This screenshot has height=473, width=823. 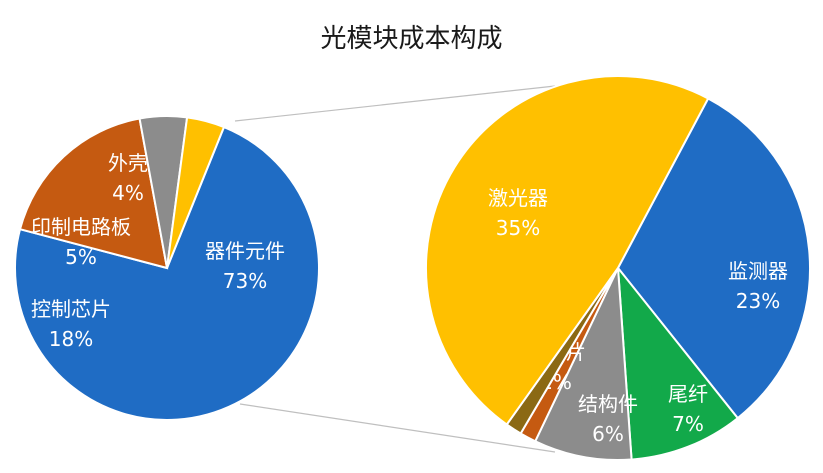 What do you see at coordinates (518, 198) in the screenshot?
I see `pie1-label-5: 激光器` at bounding box center [518, 198].